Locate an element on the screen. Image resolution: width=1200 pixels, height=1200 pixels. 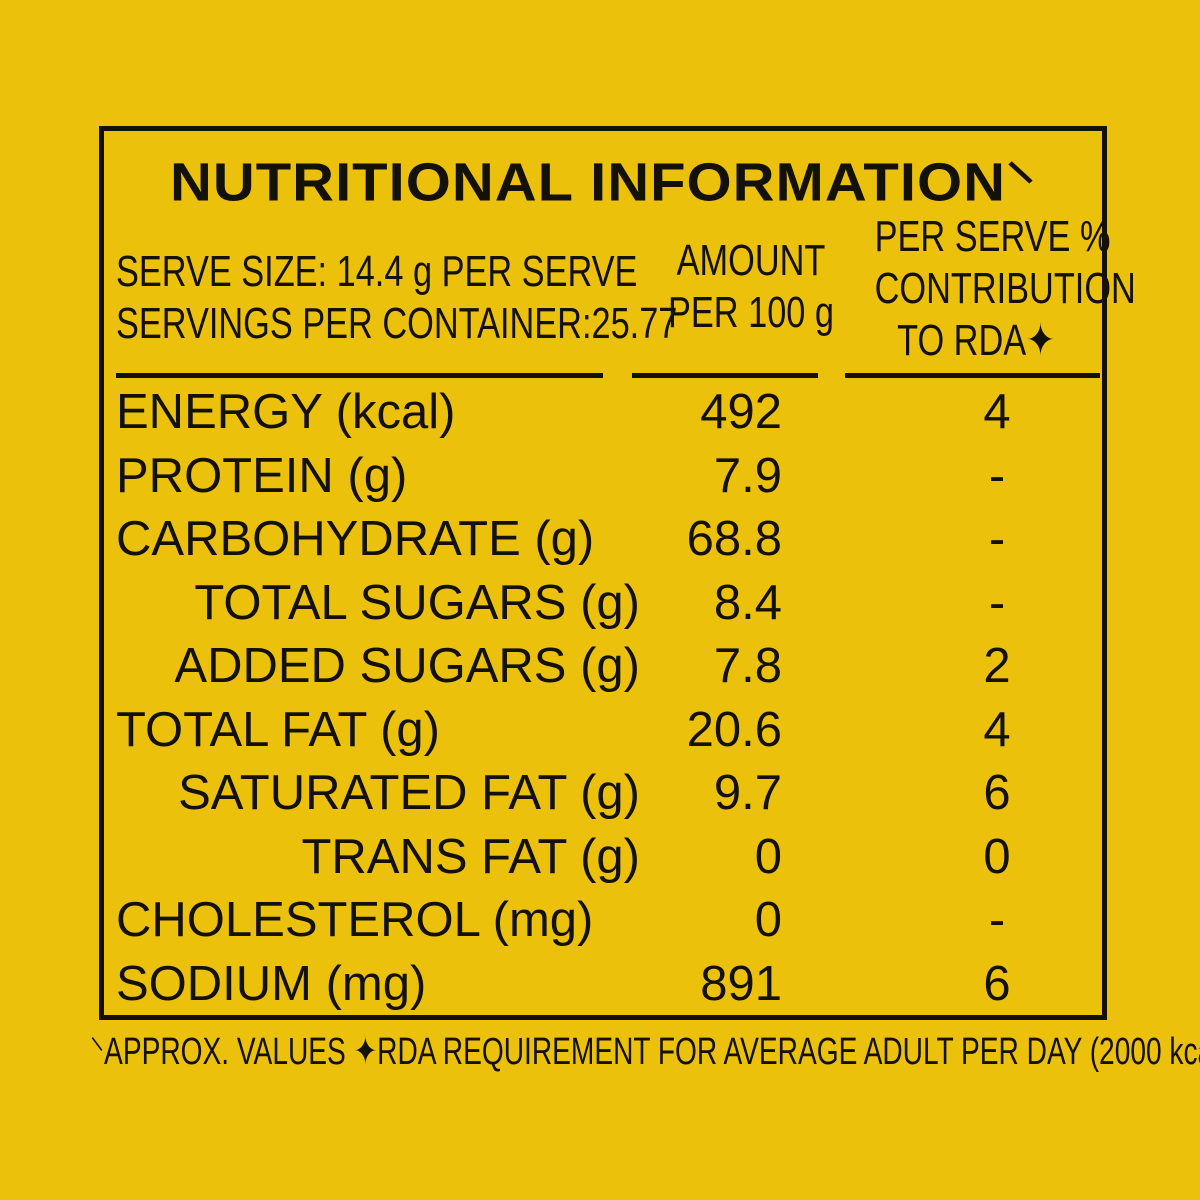
approx-mark-icon: ⸌ is located at coordinates (1020, 182).